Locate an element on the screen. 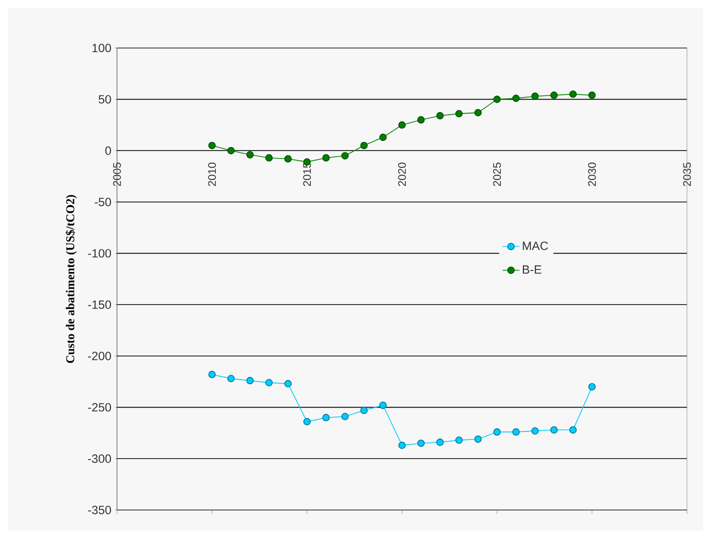 The image size is (711, 539). y-tick-label: -200 is located at coordinates (100, 356).